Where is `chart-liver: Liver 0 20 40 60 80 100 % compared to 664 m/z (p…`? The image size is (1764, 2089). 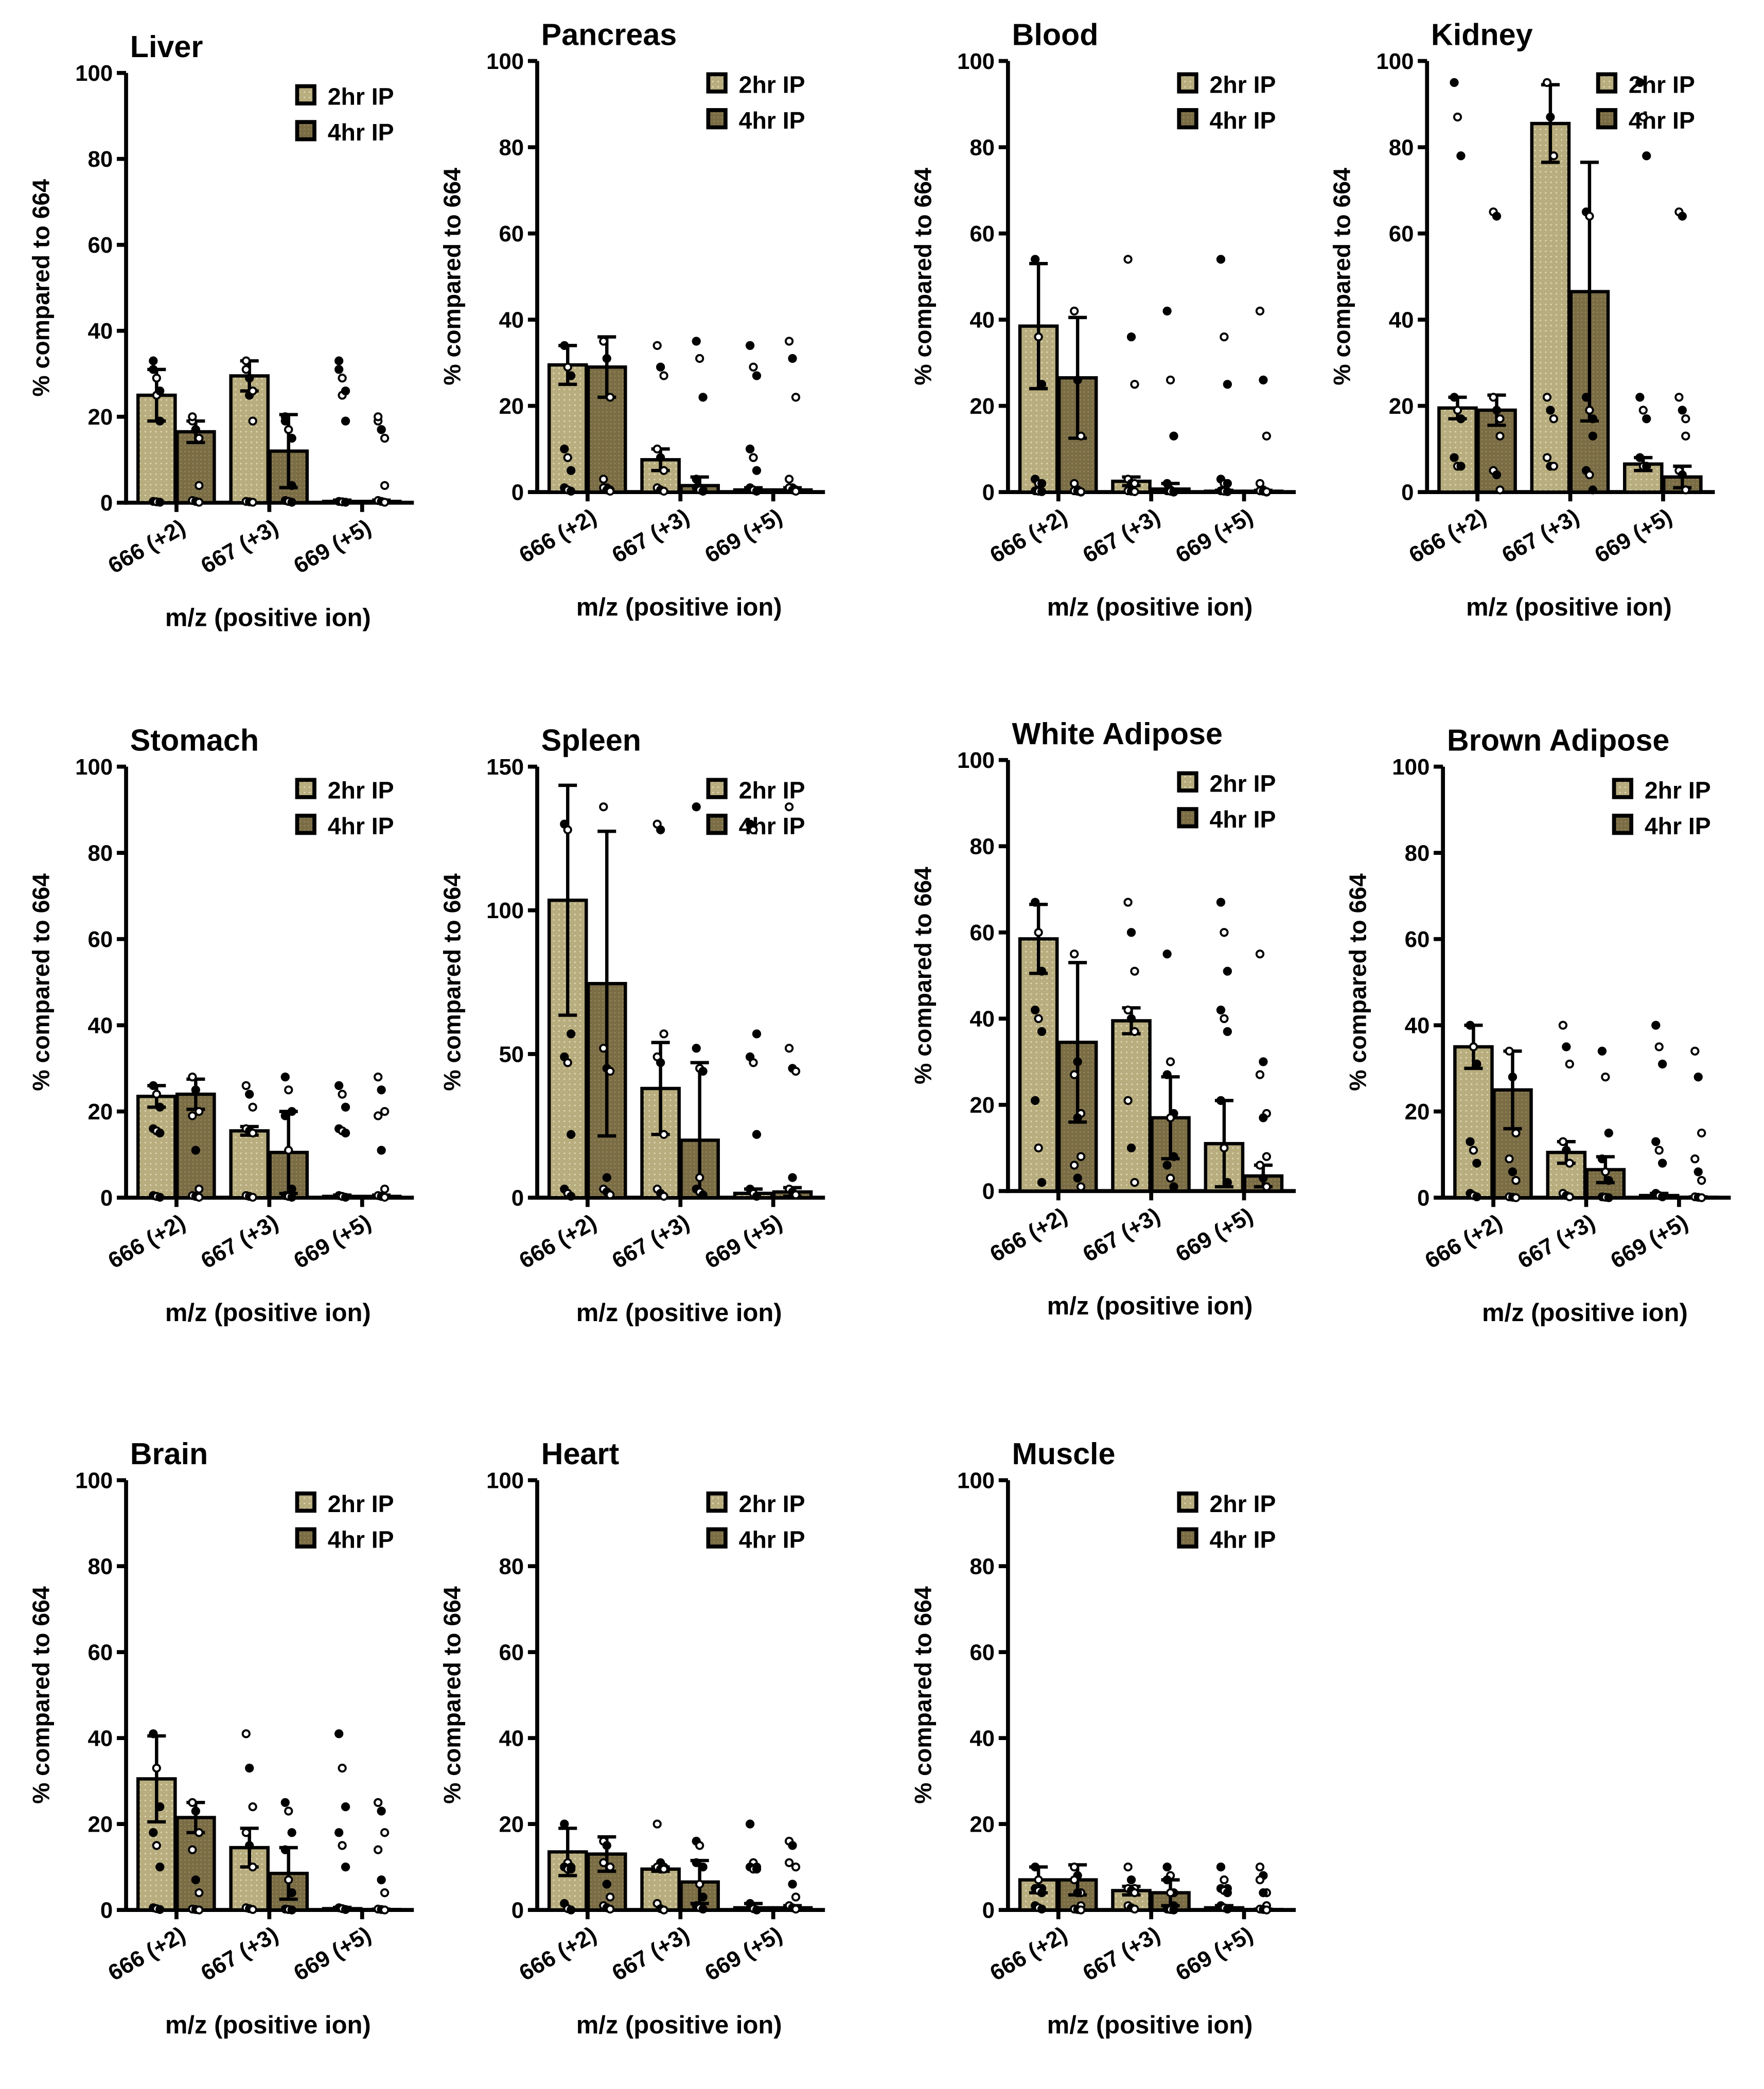
chart-liver: Liver 0 20 40 60 80 100 % compared to 664 m/z (p… is located at coordinates (221, 330).